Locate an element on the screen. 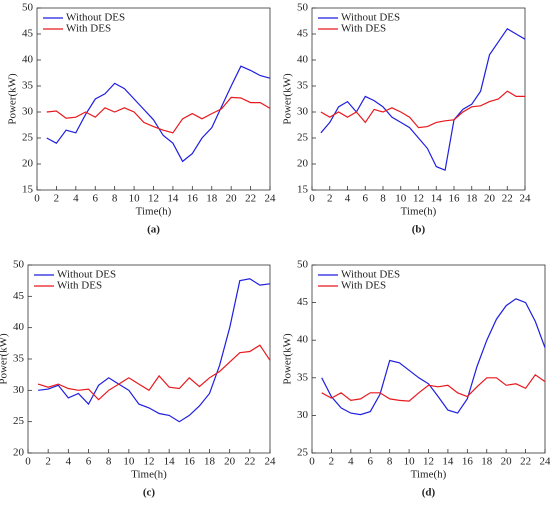 The height and width of the screenshot is (521, 550). panel-label: (c) is located at coordinates (149, 493).